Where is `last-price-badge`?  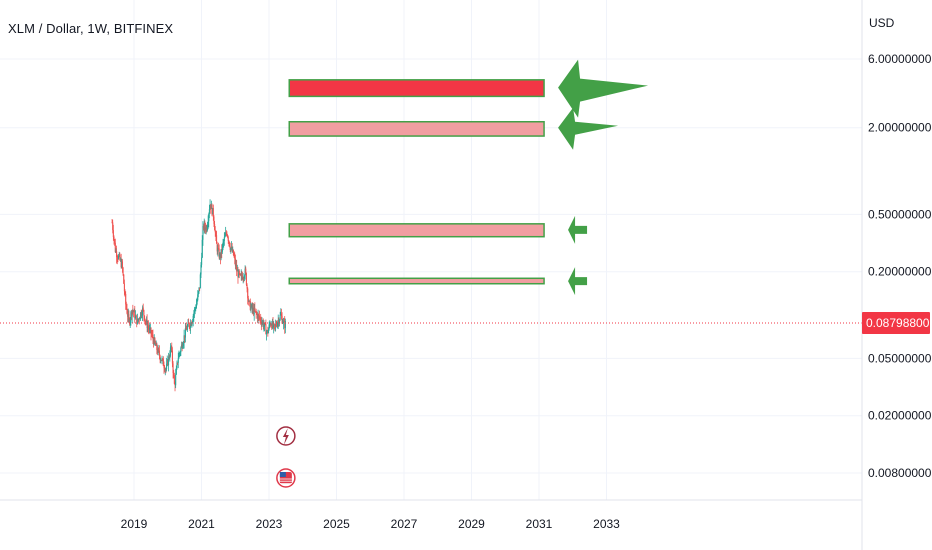
last-price-badge is located at coordinates (896, 323).